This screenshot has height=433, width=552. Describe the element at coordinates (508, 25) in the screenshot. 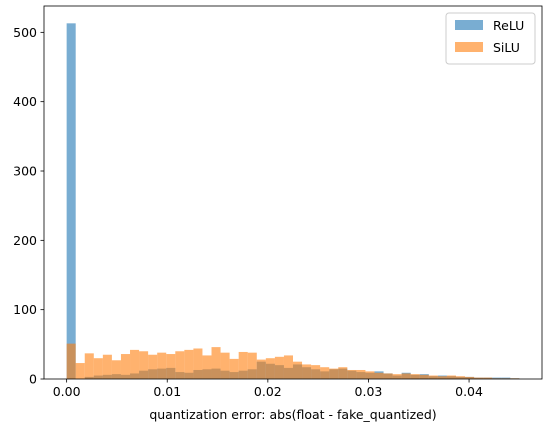

I see `legend-label-relu: ReLU` at that location.